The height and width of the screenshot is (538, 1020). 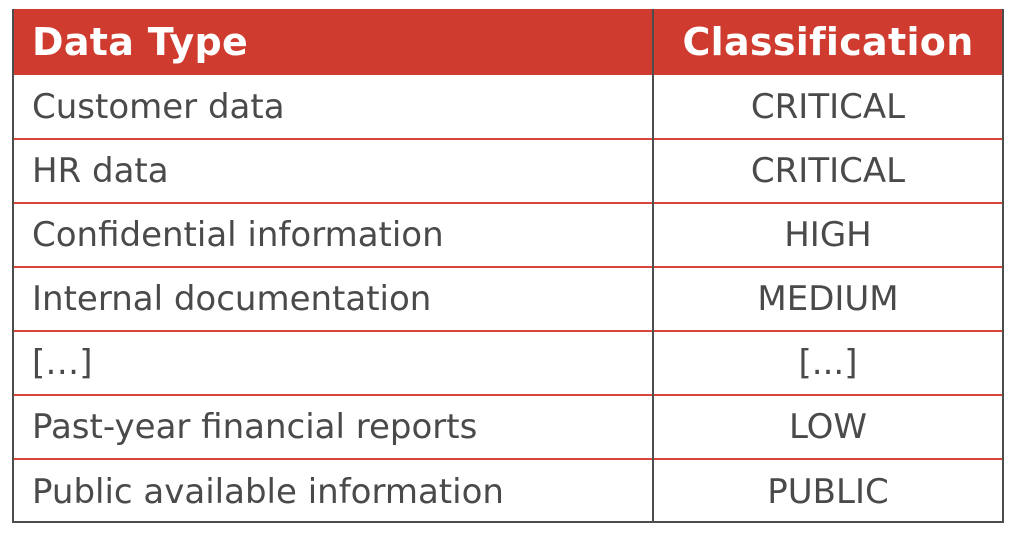 What do you see at coordinates (334, 426) in the screenshot?
I see `data-type-cell: Past-year financial reports` at bounding box center [334, 426].